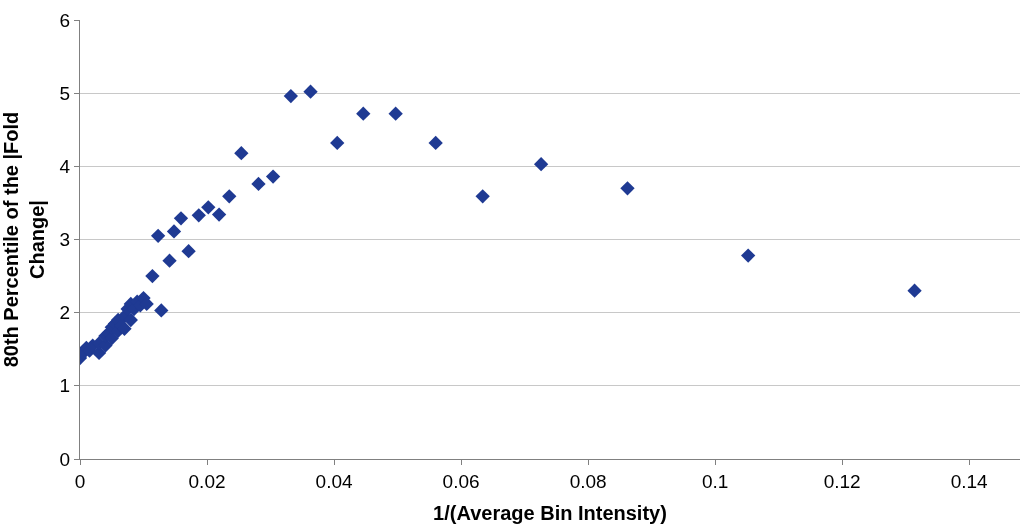 Image resolution: width=1025 pixels, height=526 pixels. What do you see at coordinates (334, 481) in the screenshot?
I see `x-tick-label: 0.04` at bounding box center [334, 481].